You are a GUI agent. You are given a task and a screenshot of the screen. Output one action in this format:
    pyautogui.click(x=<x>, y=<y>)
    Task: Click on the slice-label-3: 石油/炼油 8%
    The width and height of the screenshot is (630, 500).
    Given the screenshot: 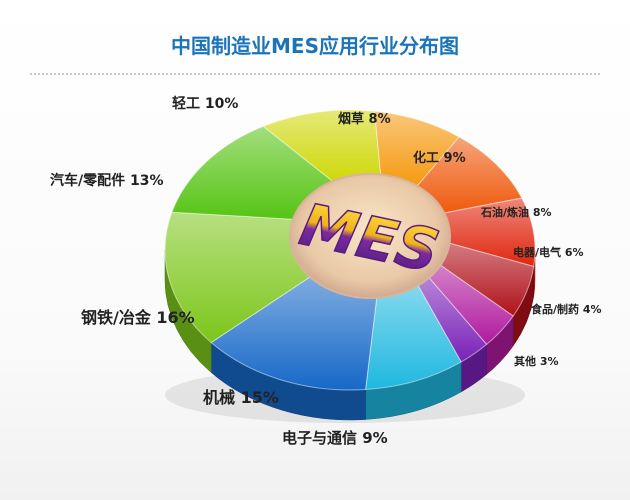 What is the action you would take?
    pyautogui.click(x=516, y=212)
    